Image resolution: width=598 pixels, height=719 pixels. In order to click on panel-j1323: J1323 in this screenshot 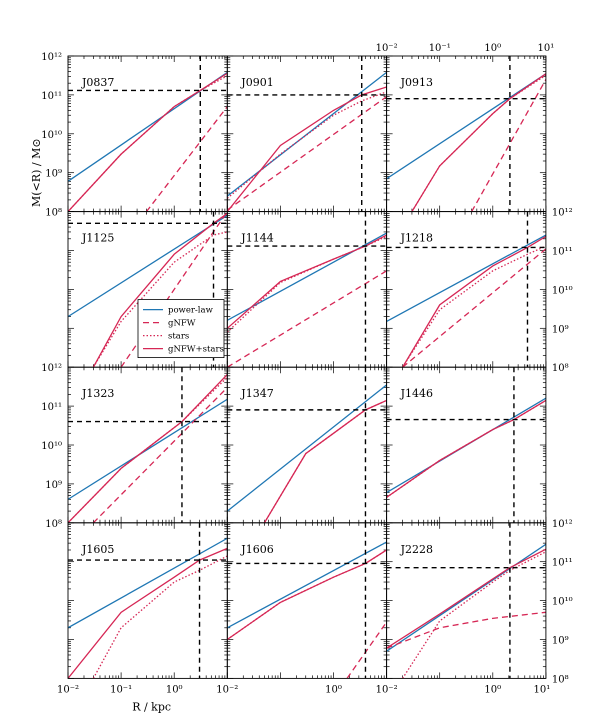, I will do `click(147, 445)`.